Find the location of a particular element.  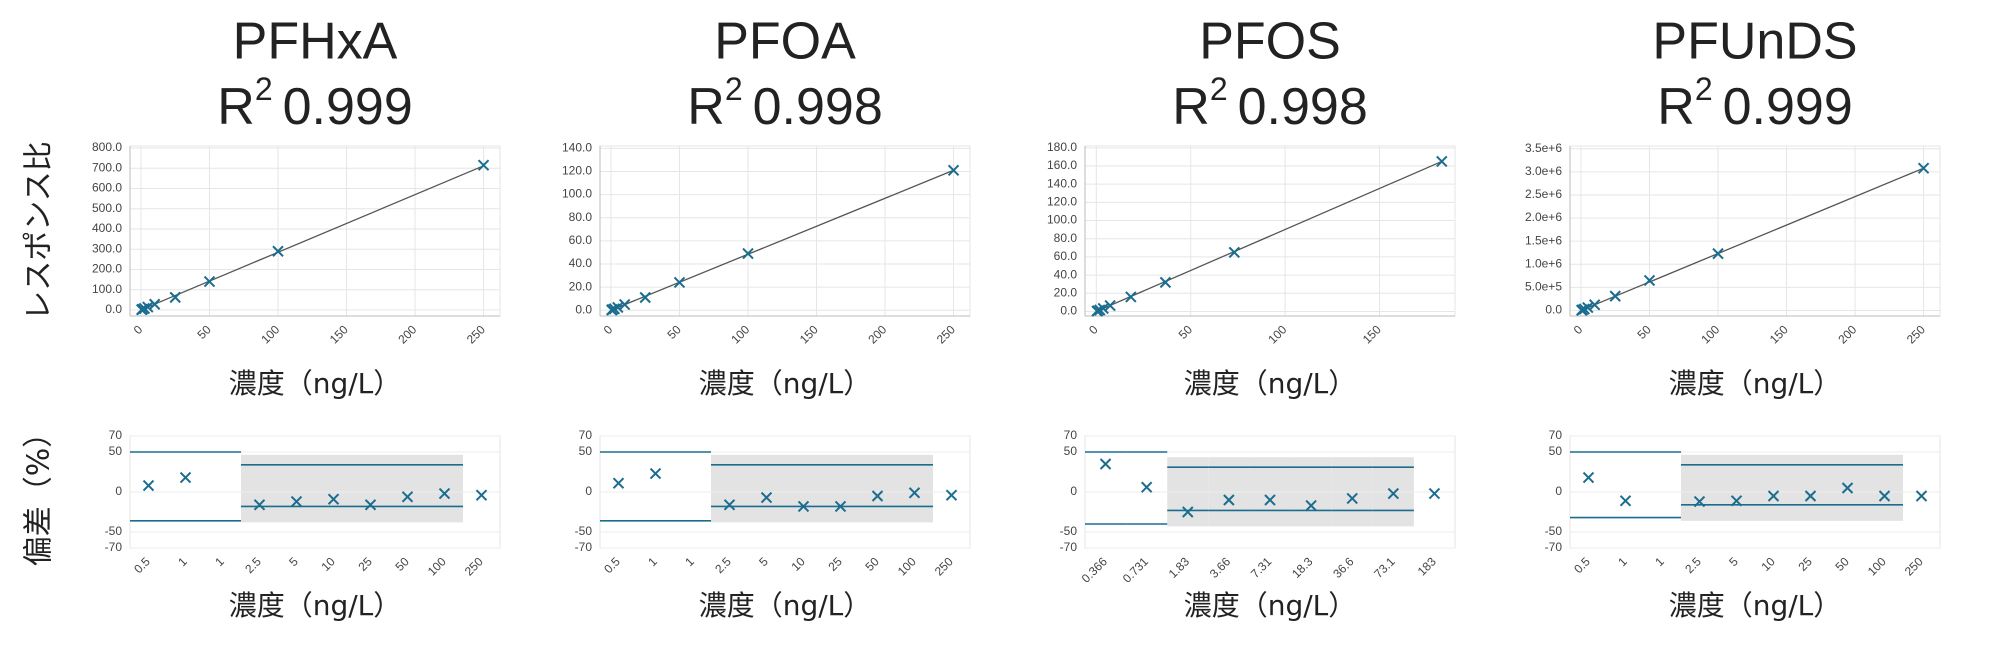

y-tick-label: -50 is located at coordinates (584, 531).